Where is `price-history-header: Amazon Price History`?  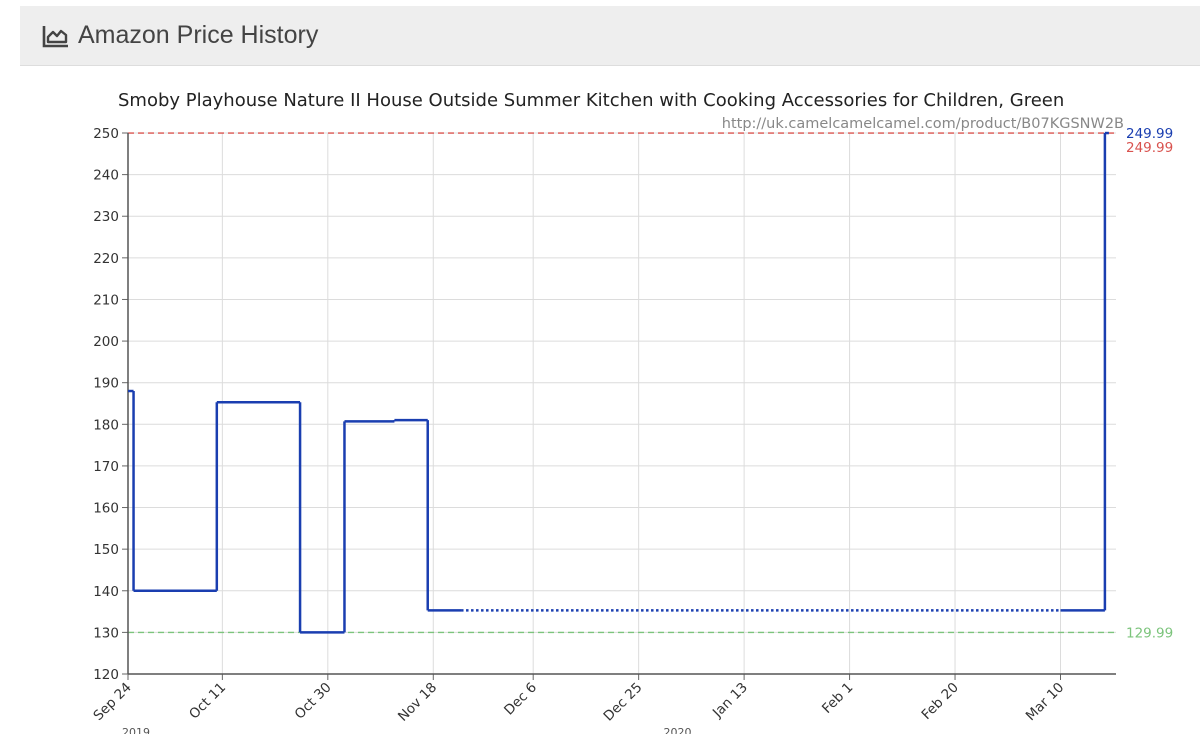 price-history-header: Amazon Price History is located at coordinates (610, 36).